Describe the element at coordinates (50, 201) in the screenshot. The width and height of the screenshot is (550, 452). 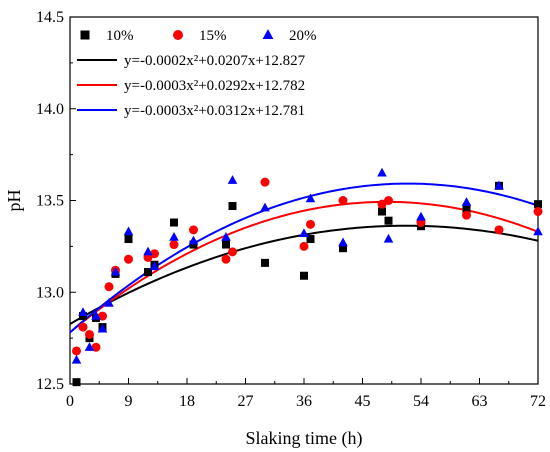
I see `y-tick-label-13.5: 13.5` at that location.